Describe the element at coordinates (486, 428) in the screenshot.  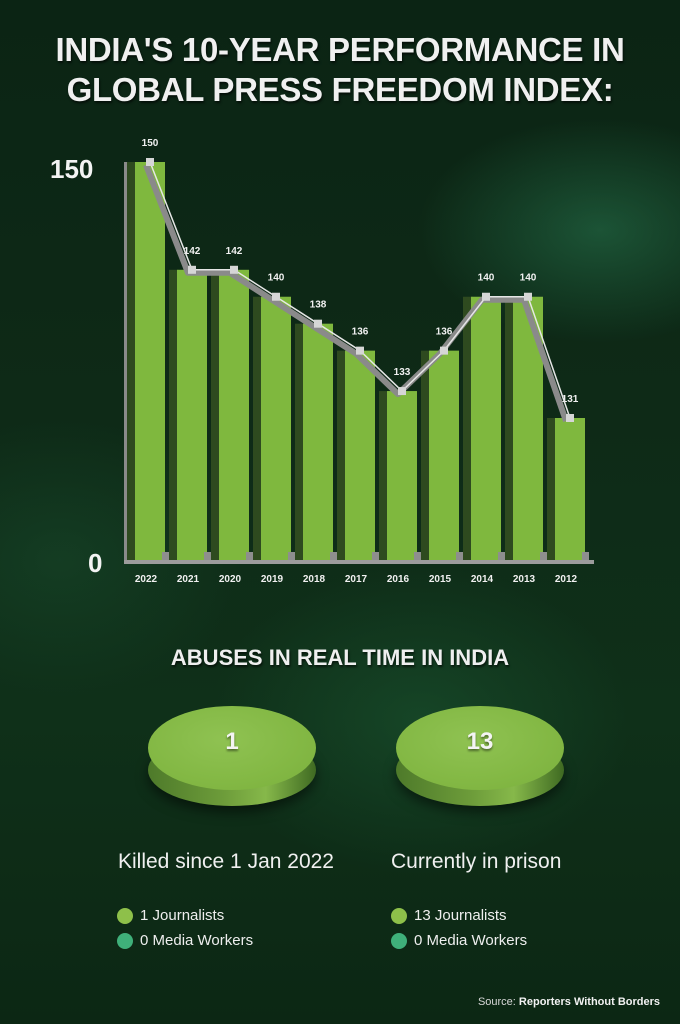
I see `bar-2014` at that location.